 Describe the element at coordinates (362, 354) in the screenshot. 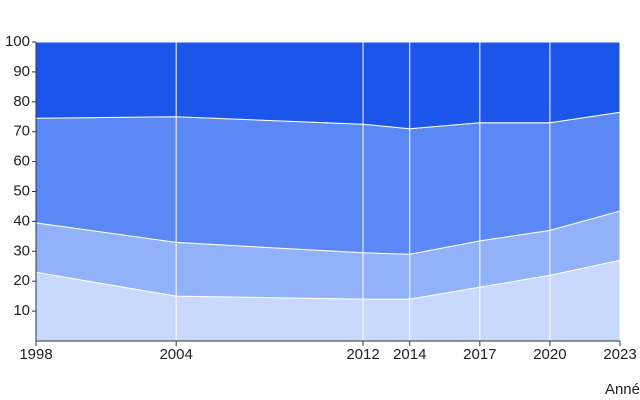

I see `x-tick-label: 2012` at that location.